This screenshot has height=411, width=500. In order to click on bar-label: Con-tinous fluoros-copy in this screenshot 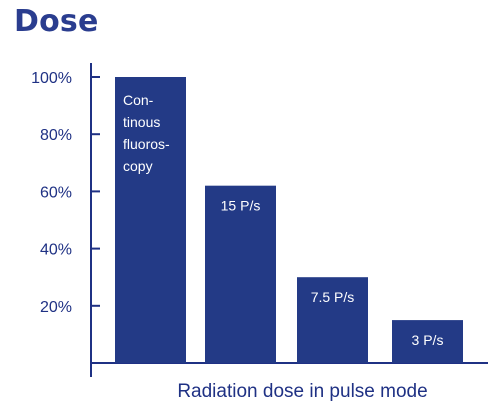, I will do `click(146, 133)`.